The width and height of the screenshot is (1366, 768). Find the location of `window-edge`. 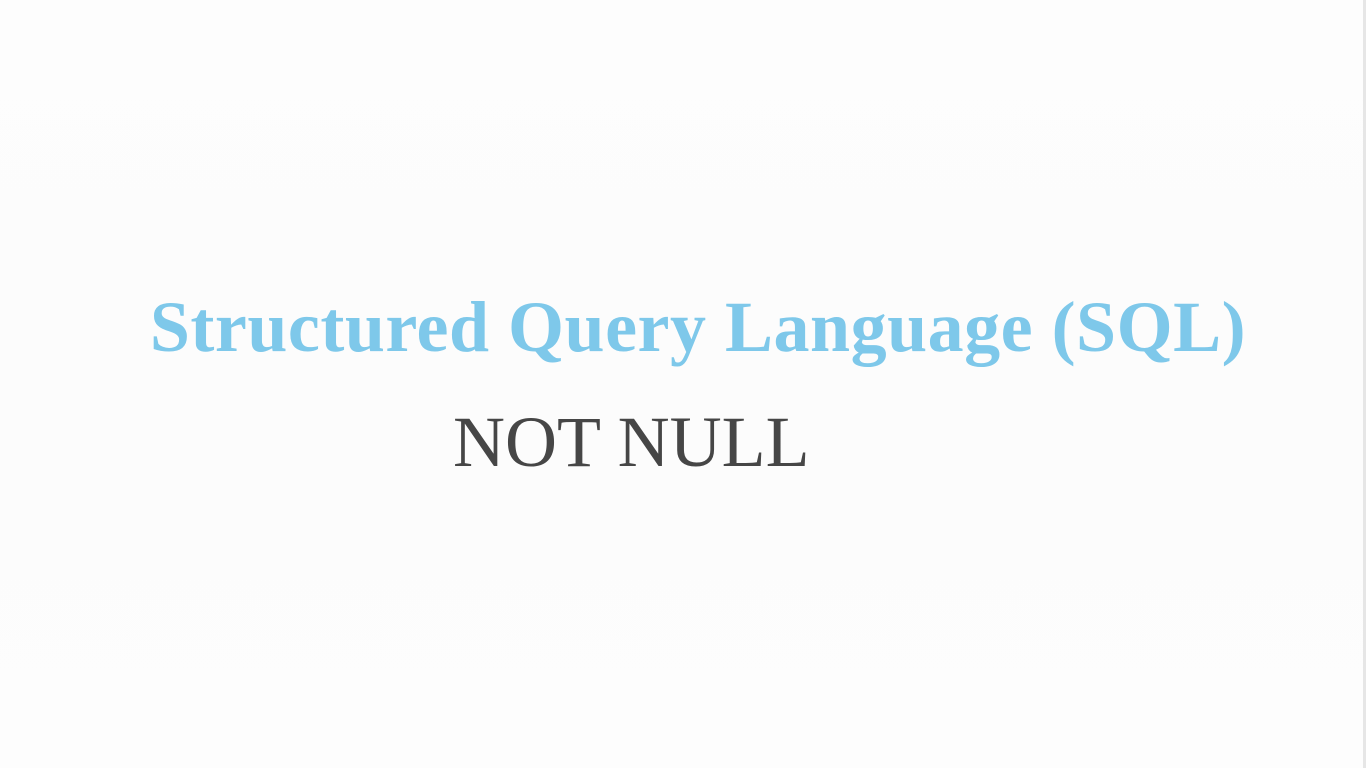

window-edge is located at coordinates (1364, 384).